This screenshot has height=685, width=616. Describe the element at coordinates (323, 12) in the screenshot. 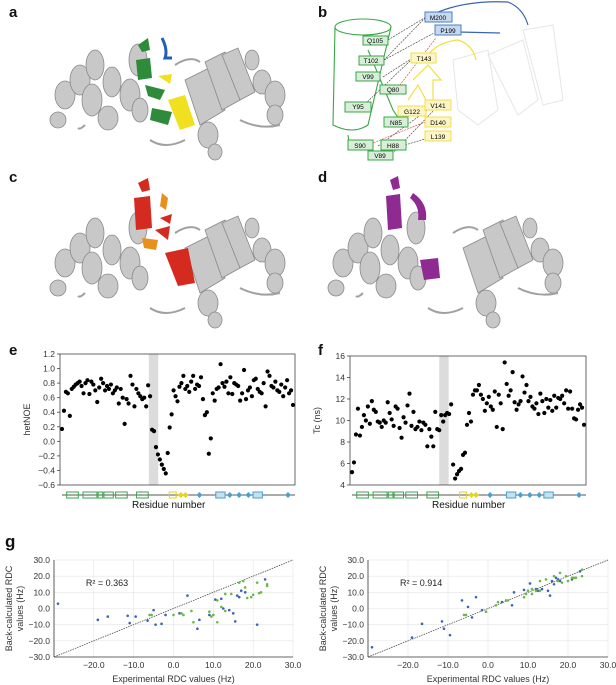

I see `panel-label-b: b` at that location.